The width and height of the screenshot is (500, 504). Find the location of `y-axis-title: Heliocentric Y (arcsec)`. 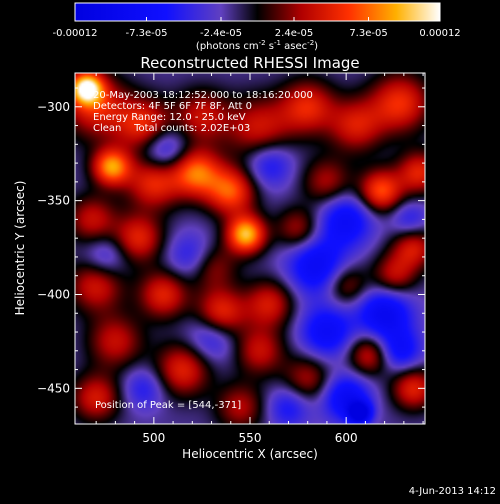

y-axis-title: Heliocentric Y (arcsec) is located at coordinates (20, 248).